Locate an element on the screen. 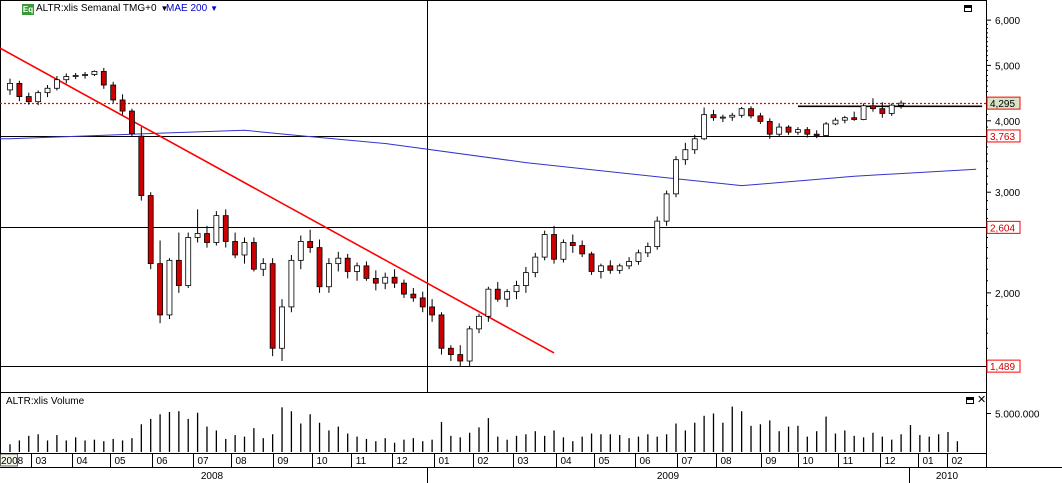 The height and width of the screenshot is (483, 1062). current-price-flag-label: 4,295 is located at coordinates (1002, 104).